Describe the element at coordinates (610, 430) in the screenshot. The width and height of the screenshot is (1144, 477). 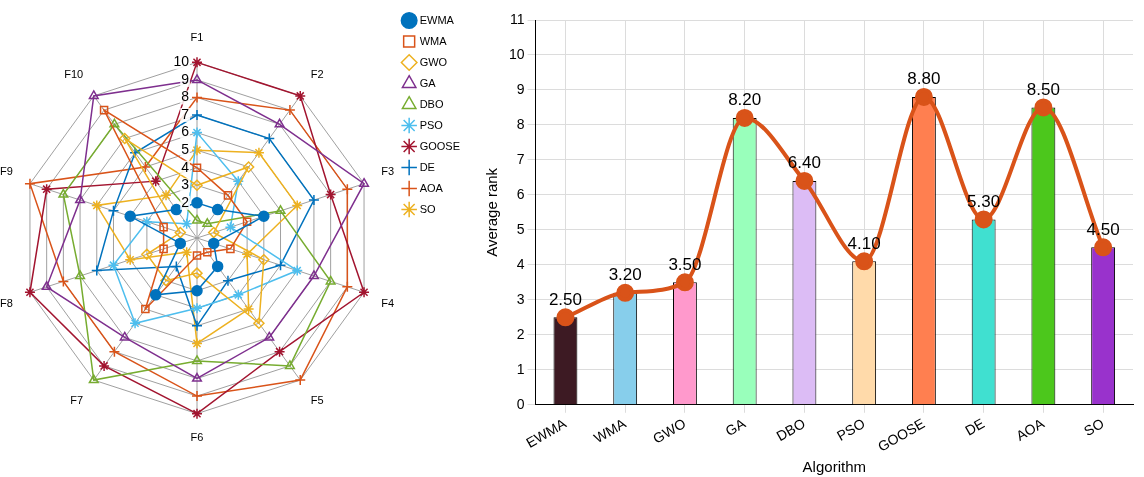
I see `x-tick-label: WMA` at that location.